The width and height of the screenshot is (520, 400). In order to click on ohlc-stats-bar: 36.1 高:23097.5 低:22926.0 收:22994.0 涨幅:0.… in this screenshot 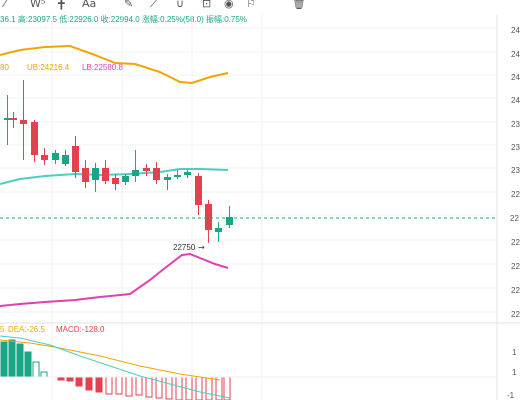, I will do `click(123, 19)`.